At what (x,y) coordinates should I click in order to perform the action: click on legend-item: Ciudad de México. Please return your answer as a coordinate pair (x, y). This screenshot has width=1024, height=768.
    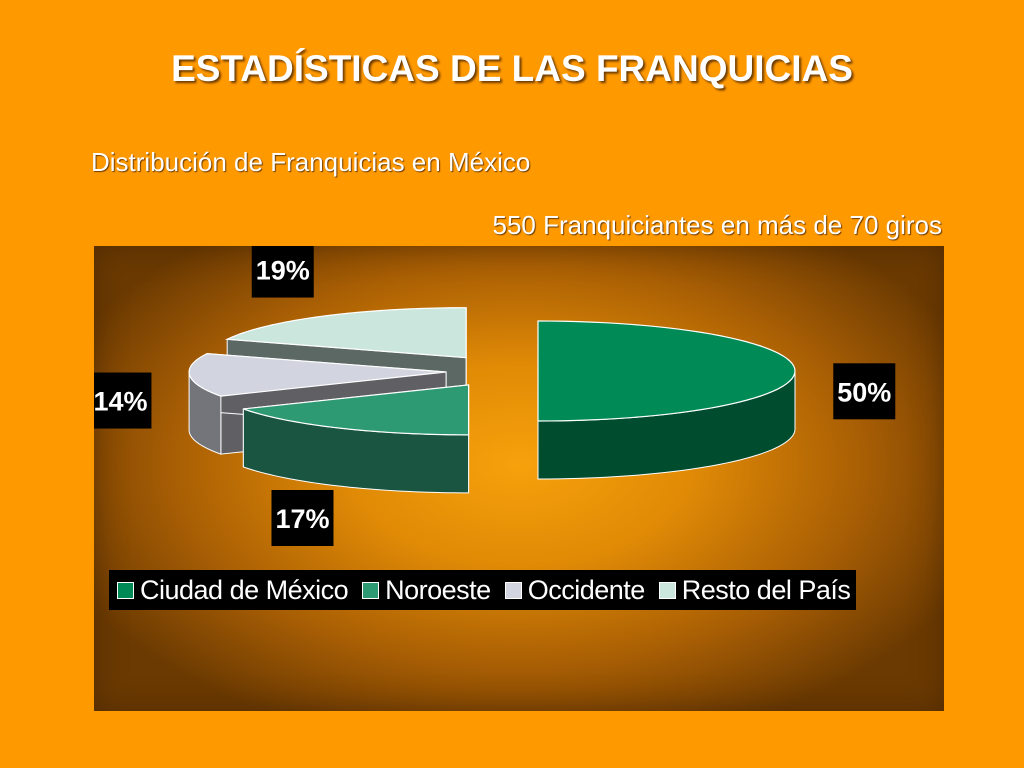
    Looking at the image, I should click on (233, 590).